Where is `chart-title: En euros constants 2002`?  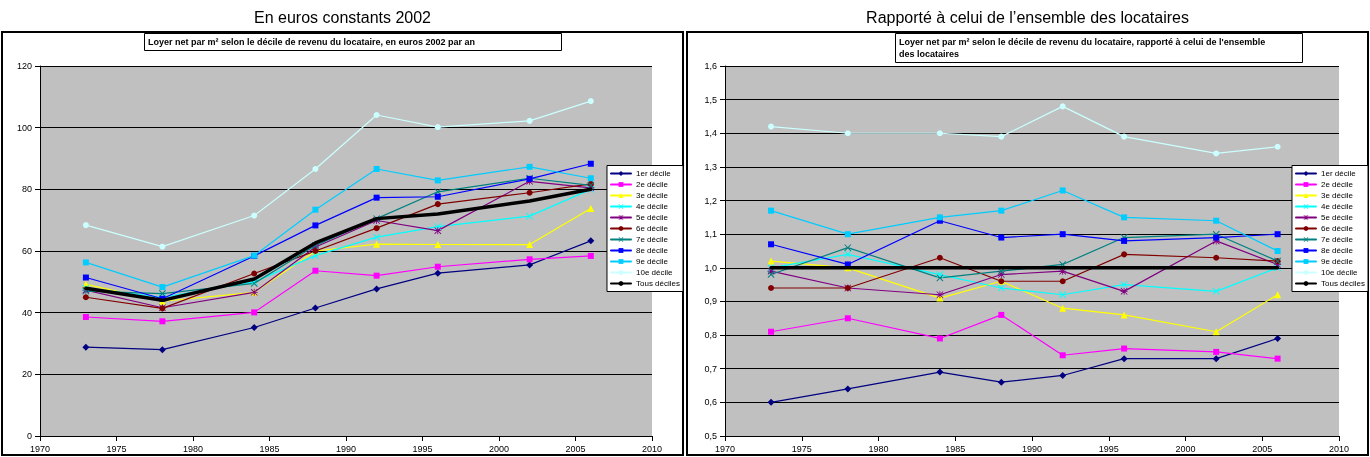
chart-title: En euros constants 2002 is located at coordinates (342, 17).